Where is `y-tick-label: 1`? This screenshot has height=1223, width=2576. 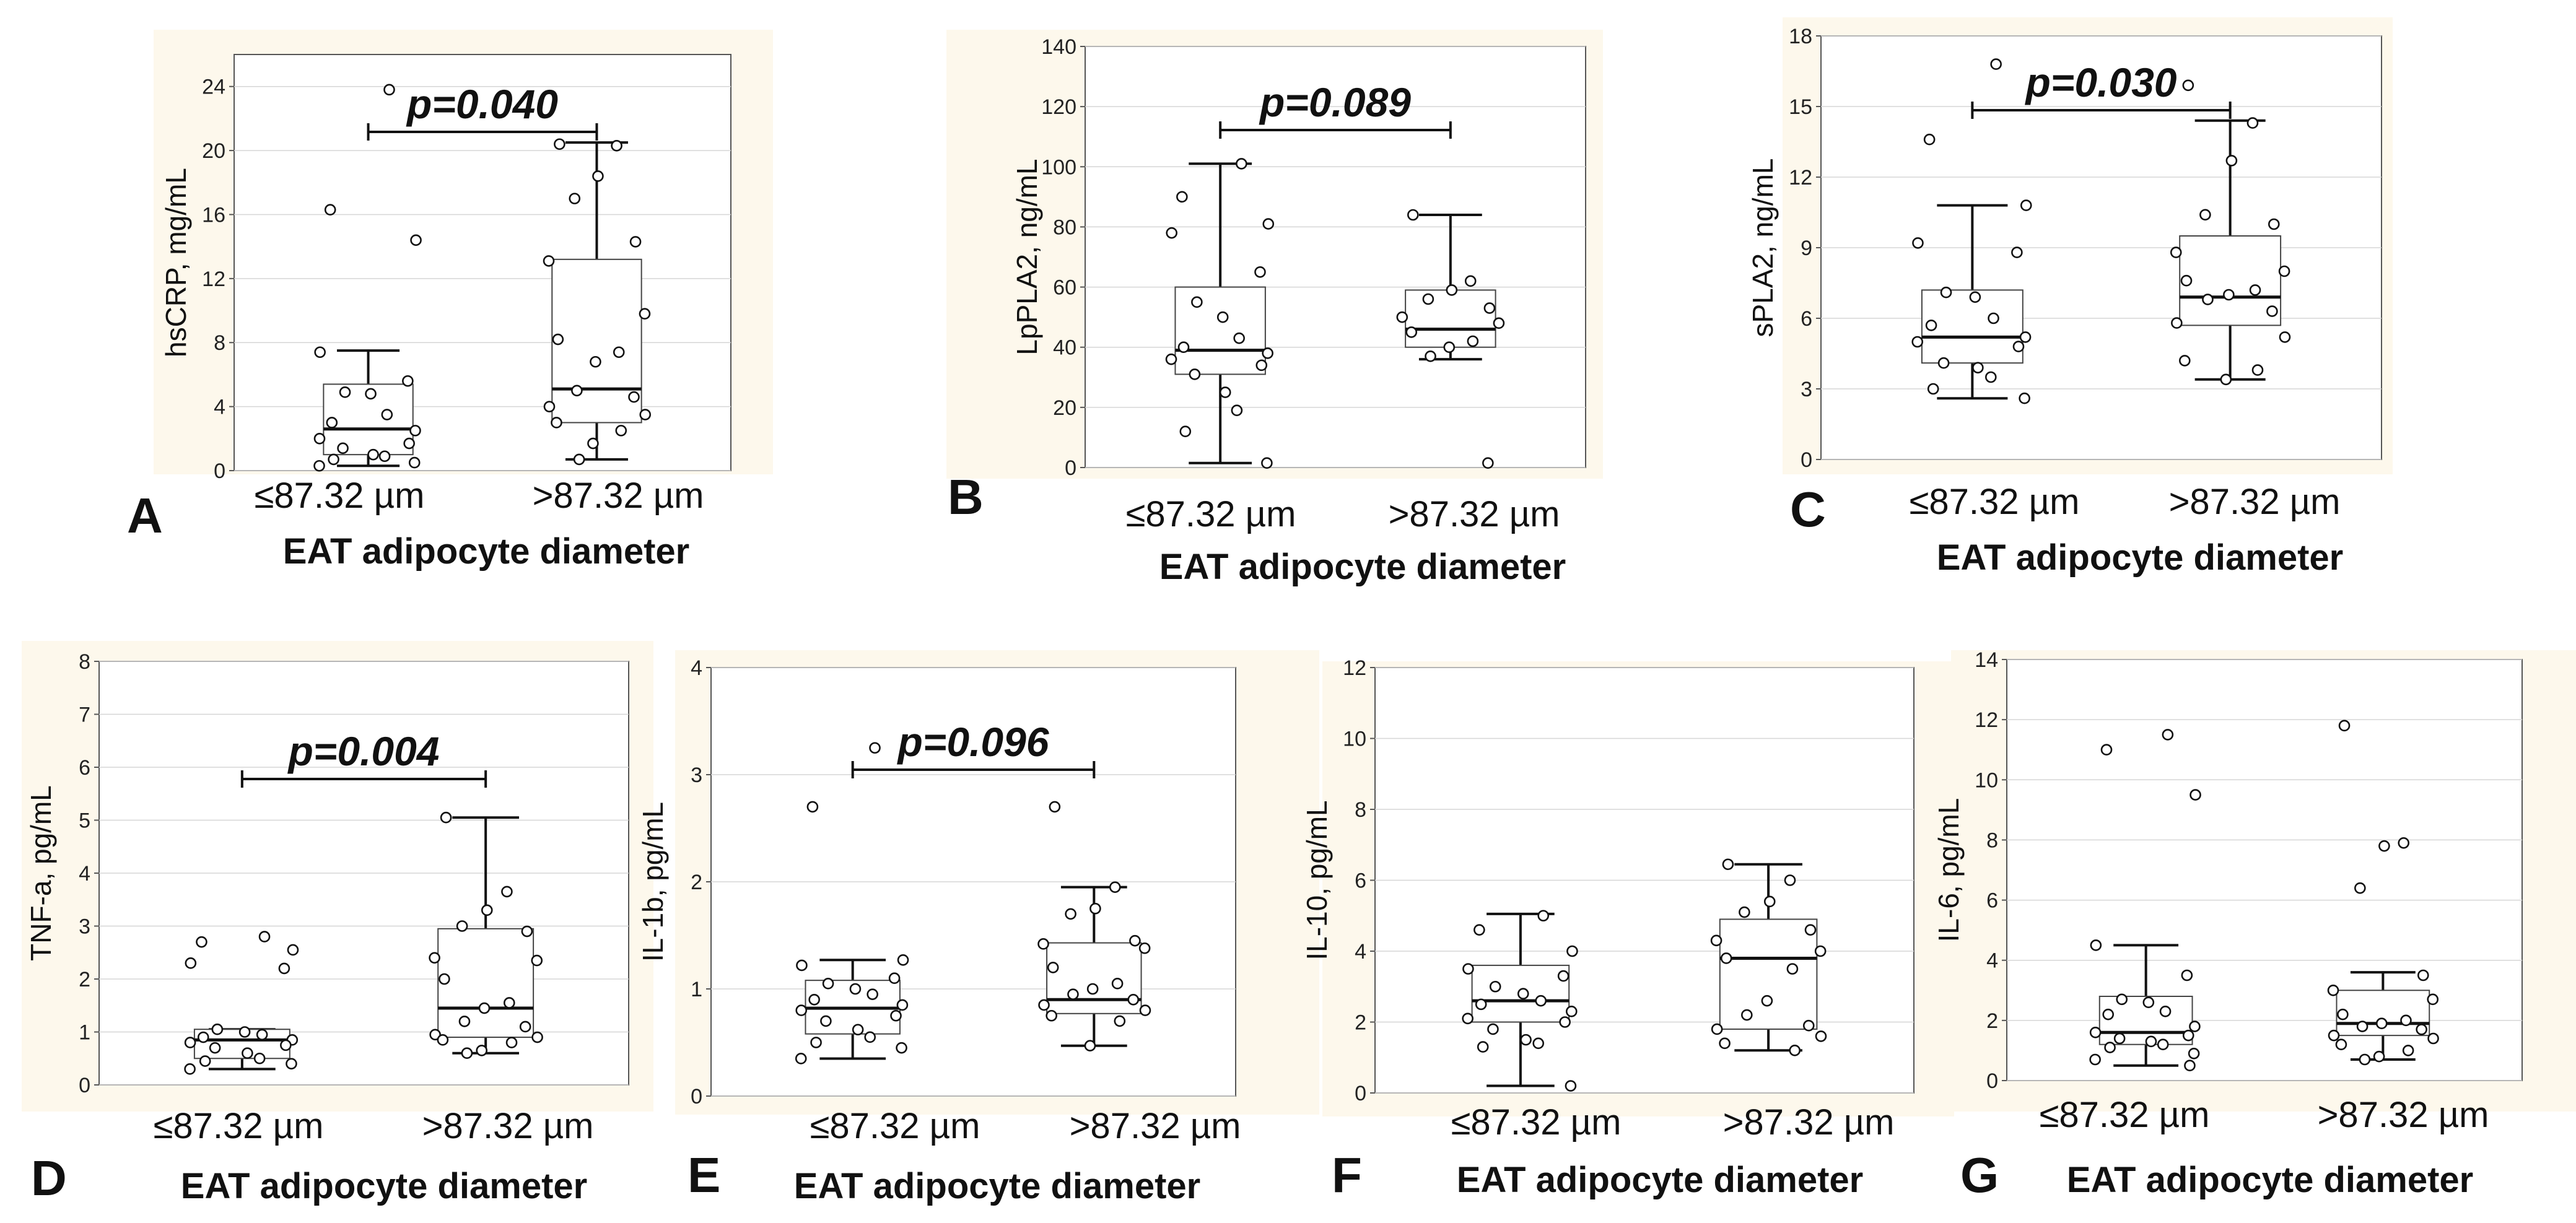 y-tick-label: 1 is located at coordinates (696, 989).